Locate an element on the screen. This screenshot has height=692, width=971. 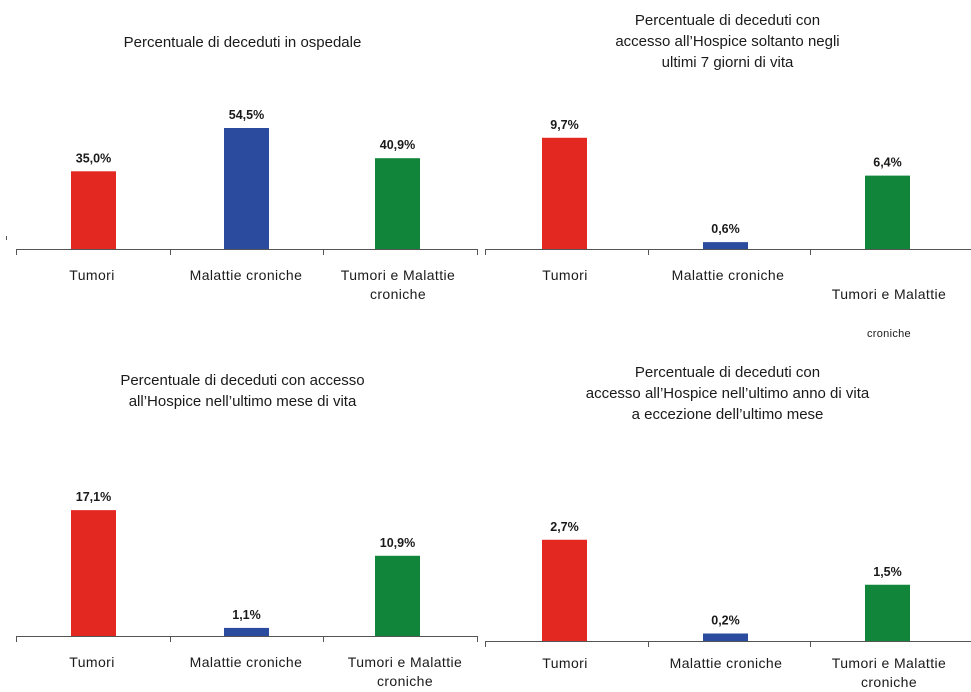
category-label-sub: croniche is located at coordinates (889, 334).